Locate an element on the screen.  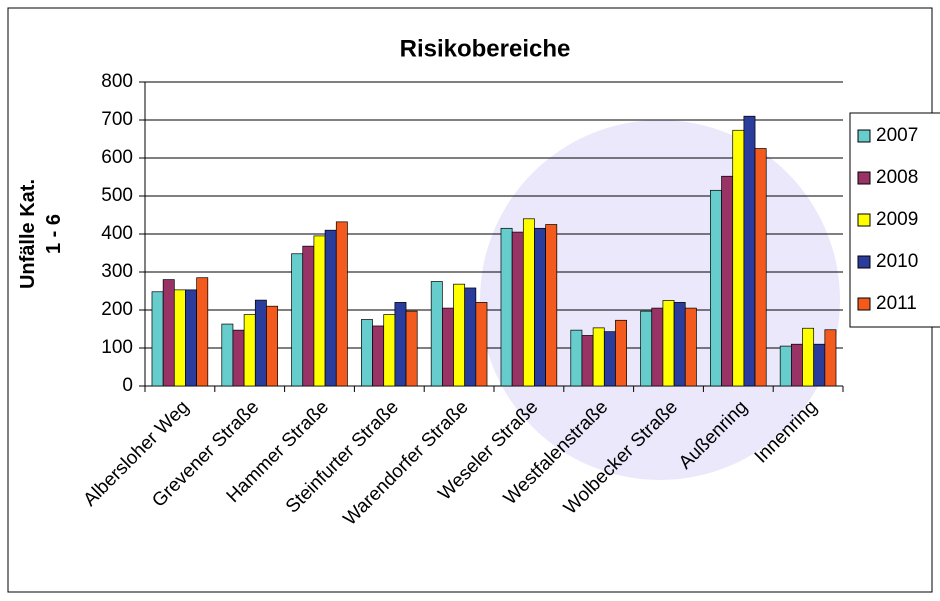
y-tick-label: 100 is located at coordinates (117, 347).